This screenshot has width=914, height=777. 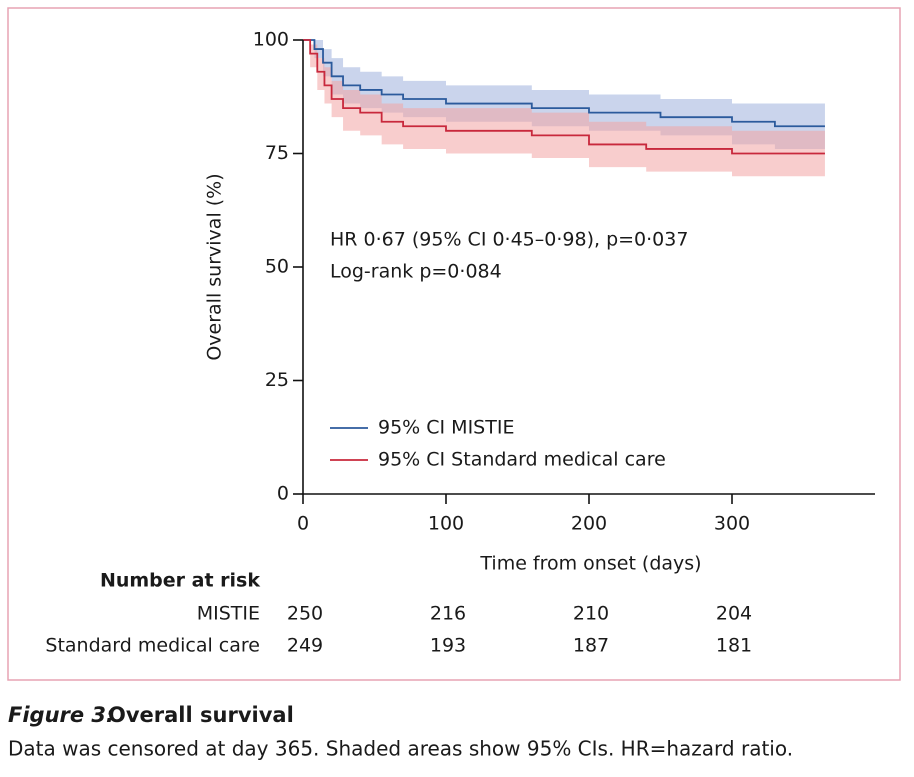 I want to click on risk-count: 216, so click(x=448, y=614).